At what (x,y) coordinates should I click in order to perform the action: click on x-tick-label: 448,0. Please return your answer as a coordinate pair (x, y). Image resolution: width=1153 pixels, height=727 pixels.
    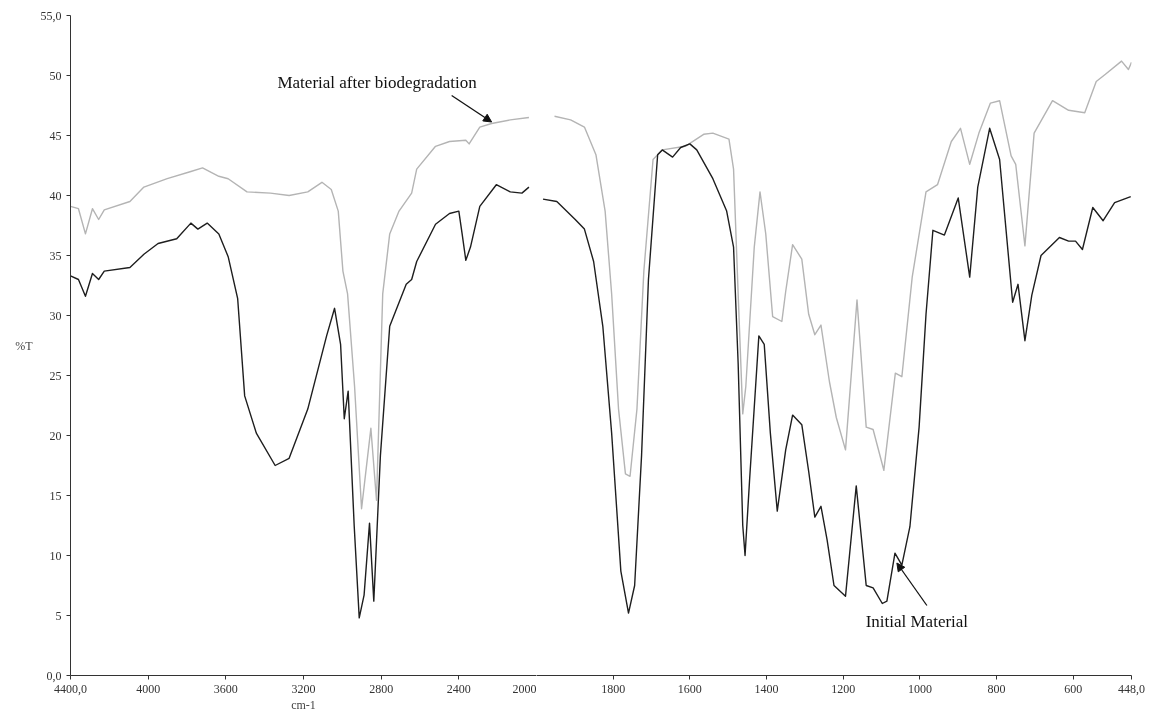
    Looking at the image, I should click on (1131, 688).